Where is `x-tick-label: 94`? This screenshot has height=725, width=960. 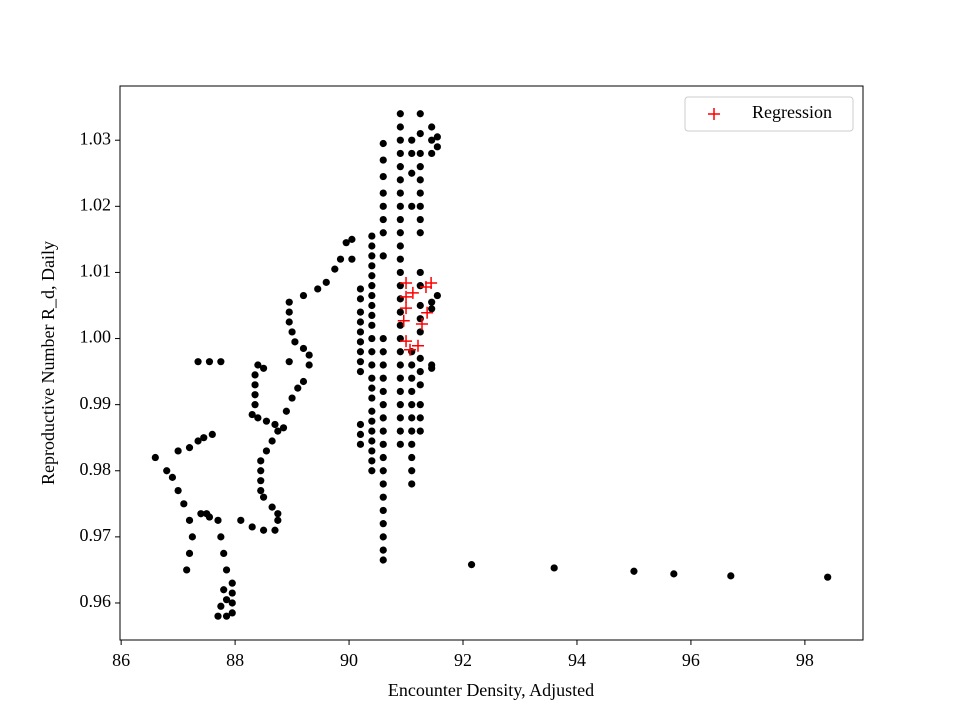 x-tick-label: 94 is located at coordinates (577, 660).